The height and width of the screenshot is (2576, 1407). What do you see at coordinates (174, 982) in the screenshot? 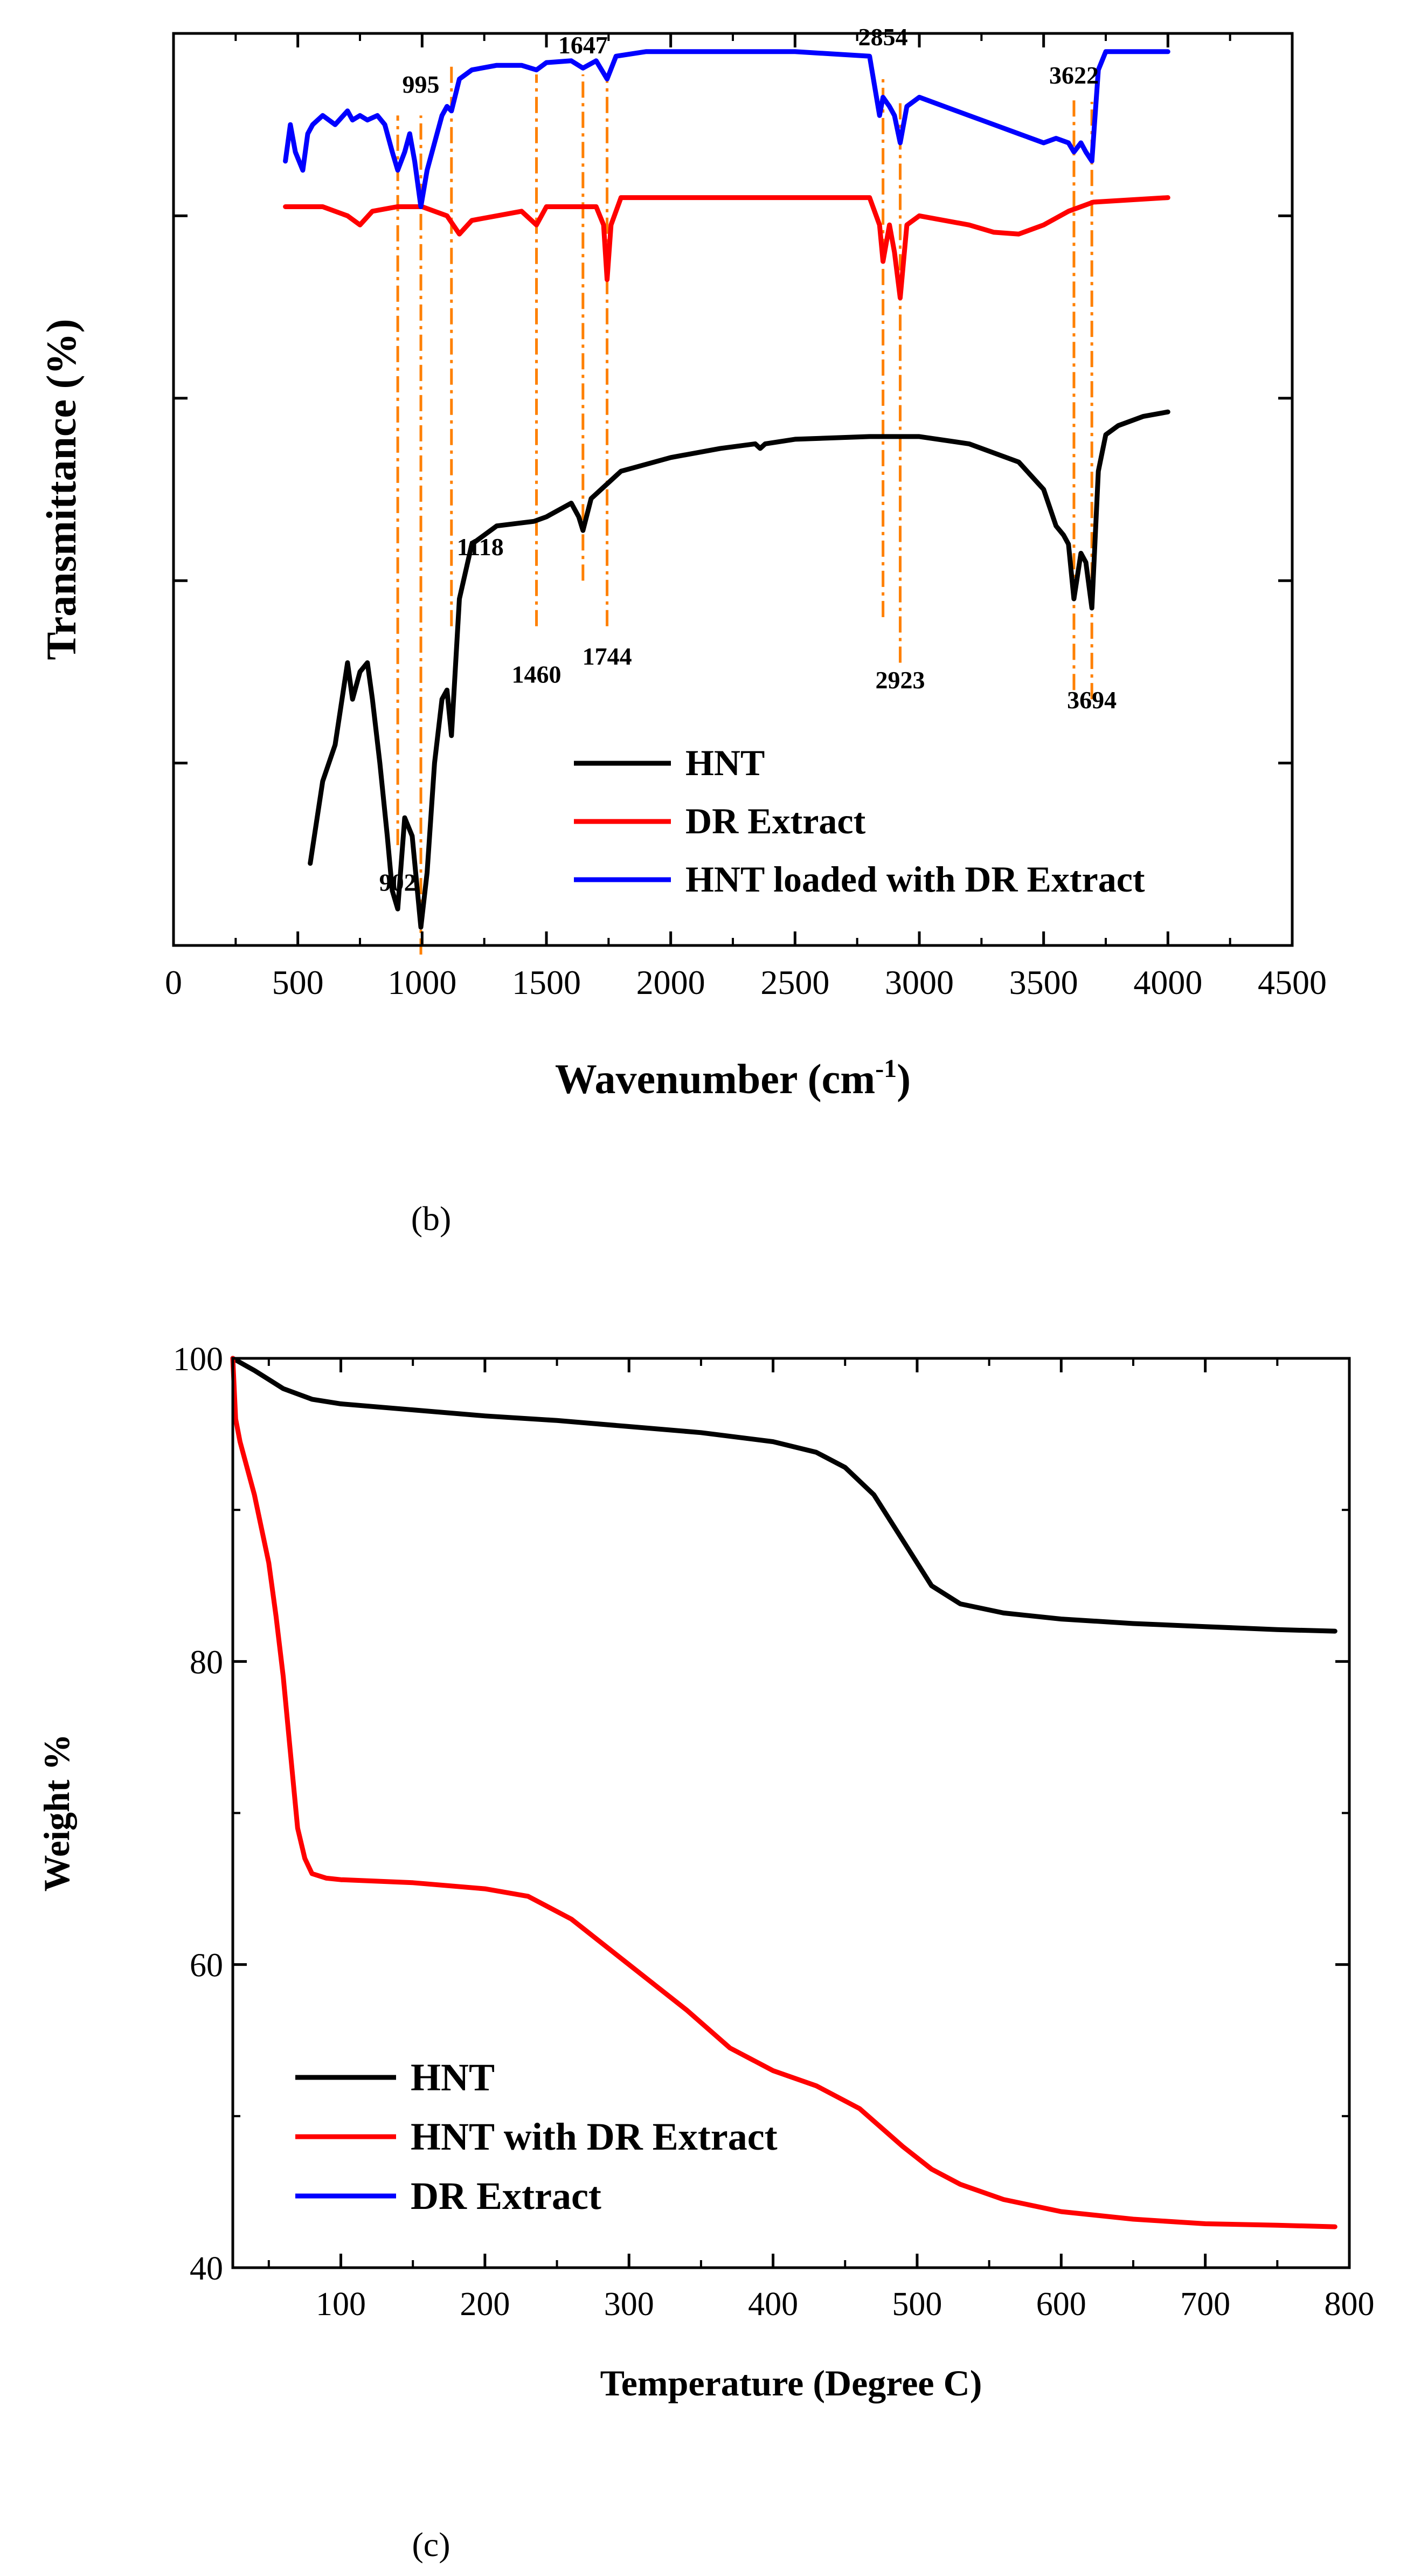
I see `ftir-x-tick-label: 0` at bounding box center [174, 982].